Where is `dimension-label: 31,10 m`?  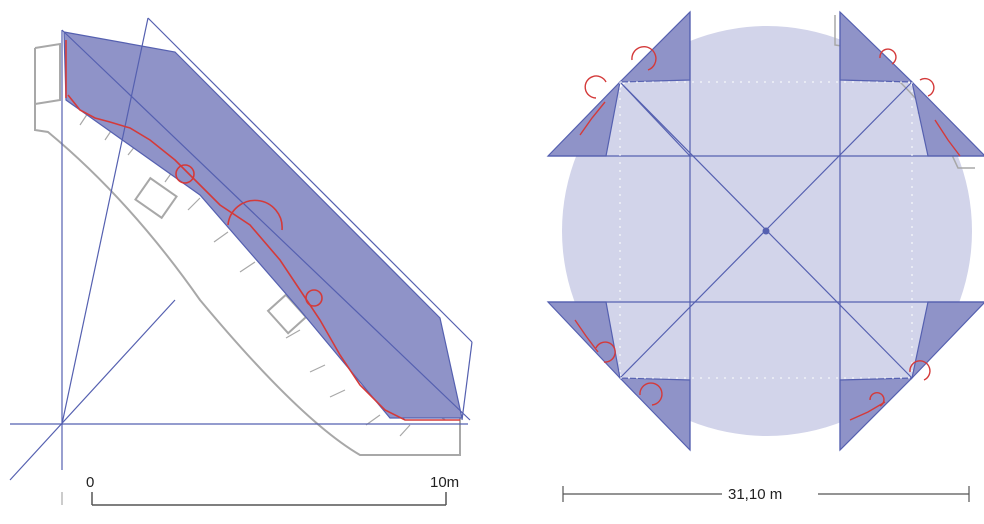
dimension-label: 31,10 m is located at coordinates (755, 494).